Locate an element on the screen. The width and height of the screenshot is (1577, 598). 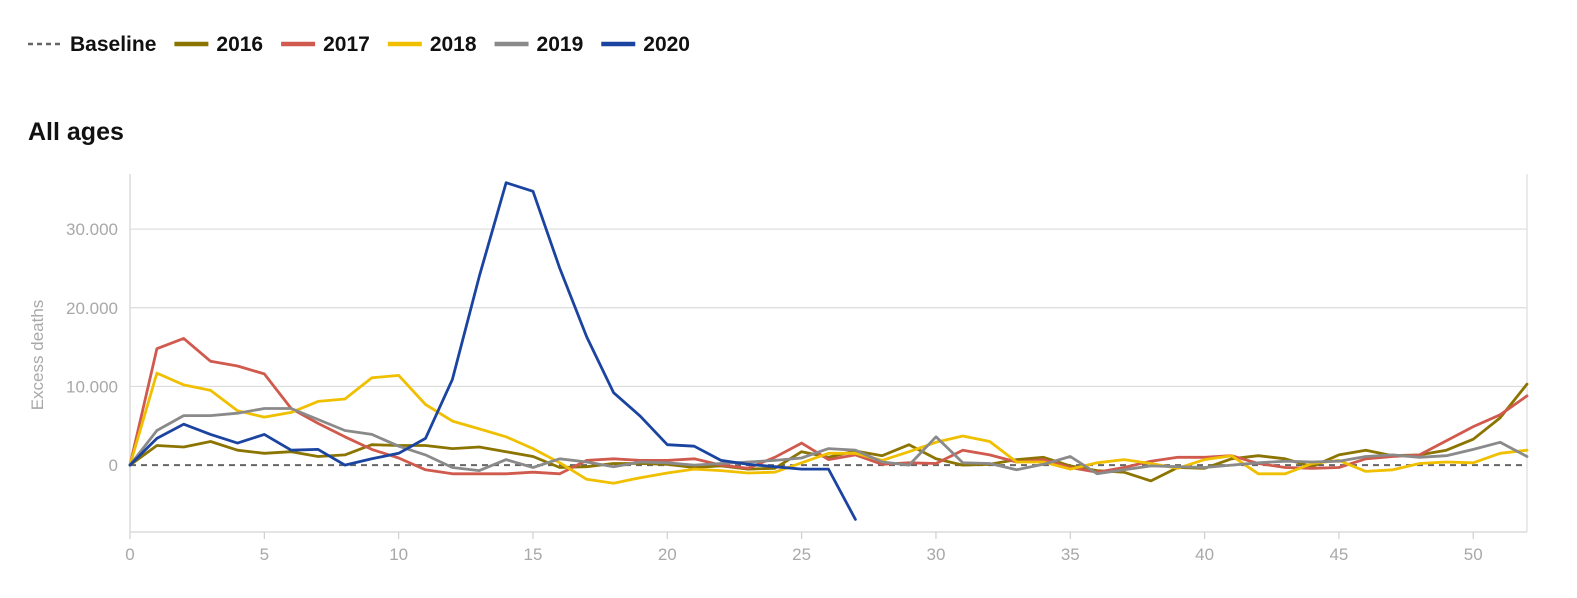
x-tick-label: 10 is located at coordinates (398, 554).